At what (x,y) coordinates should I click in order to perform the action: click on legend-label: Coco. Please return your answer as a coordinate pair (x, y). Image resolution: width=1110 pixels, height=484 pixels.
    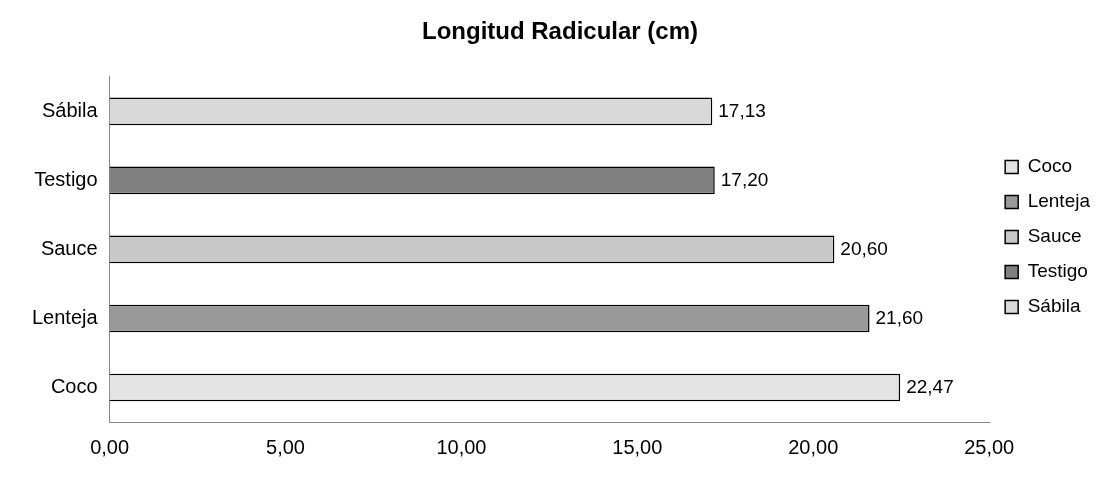
    Looking at the image, I should click on (1050, 166).